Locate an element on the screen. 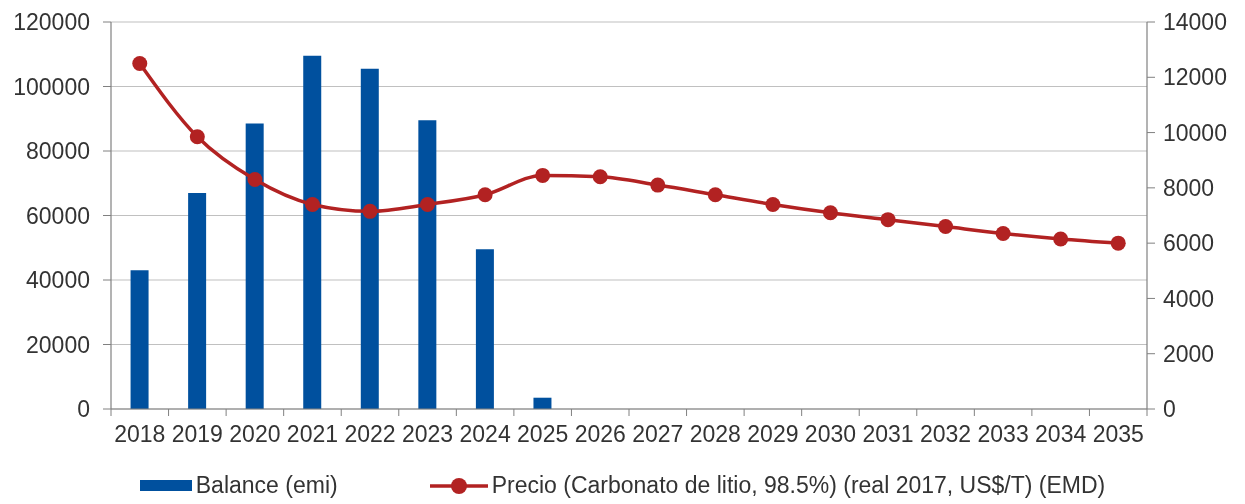 This screenshot has width=1245, height=504. x-tick-label: 2025 is located at coordinates (543, 434).